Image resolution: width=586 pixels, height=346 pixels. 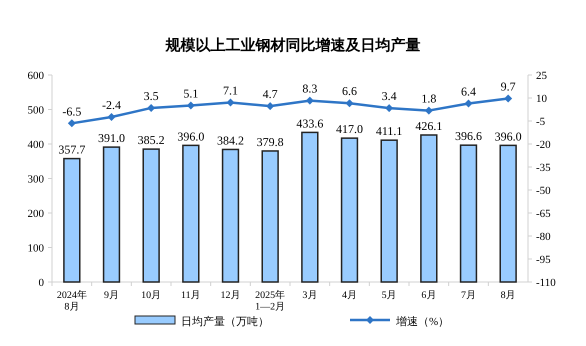 I want to click on x-tick-label: 4月, so click(x=349, y=295).